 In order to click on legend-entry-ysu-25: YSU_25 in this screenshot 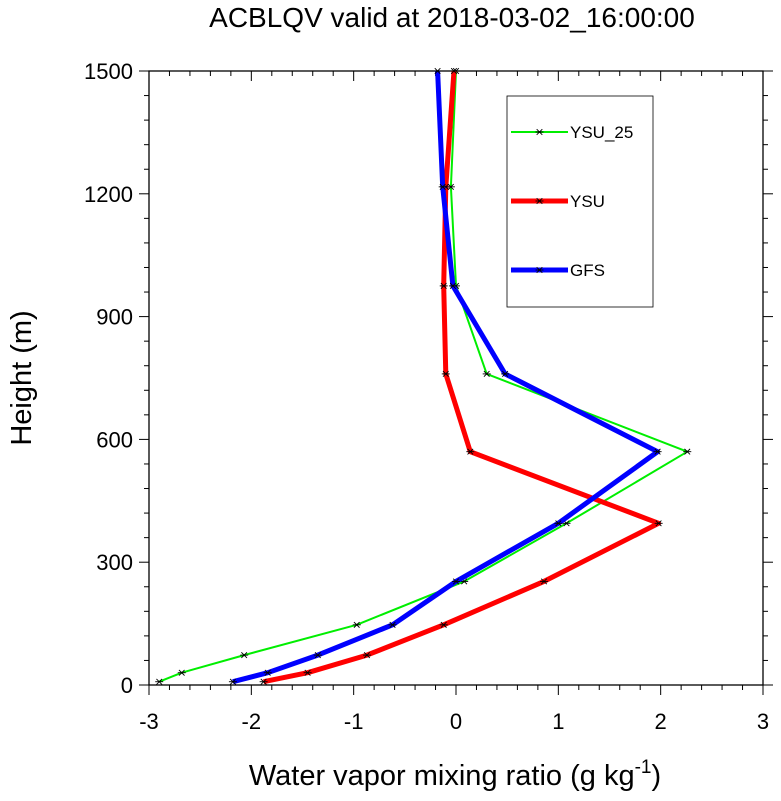, I will do `click(572, 132)`.